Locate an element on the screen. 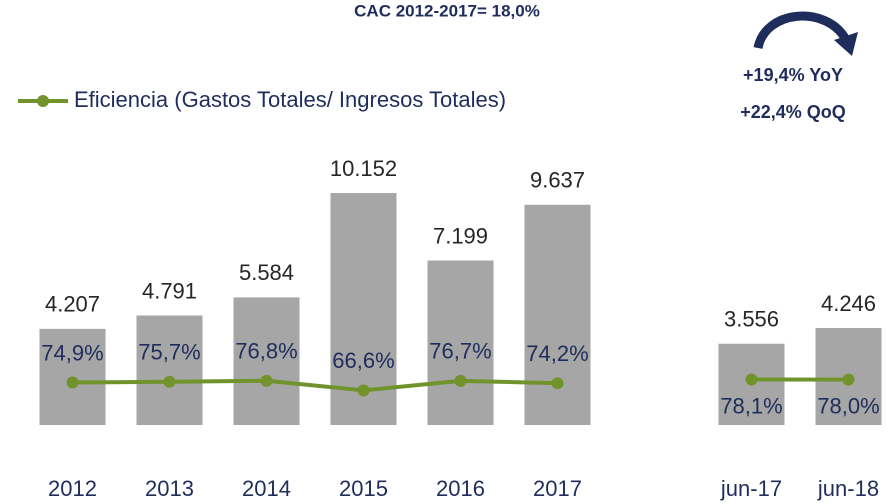 Image resolution: width=894 pixels, height=504 pixels. curved-arrow is located at coordinates (805, 33).